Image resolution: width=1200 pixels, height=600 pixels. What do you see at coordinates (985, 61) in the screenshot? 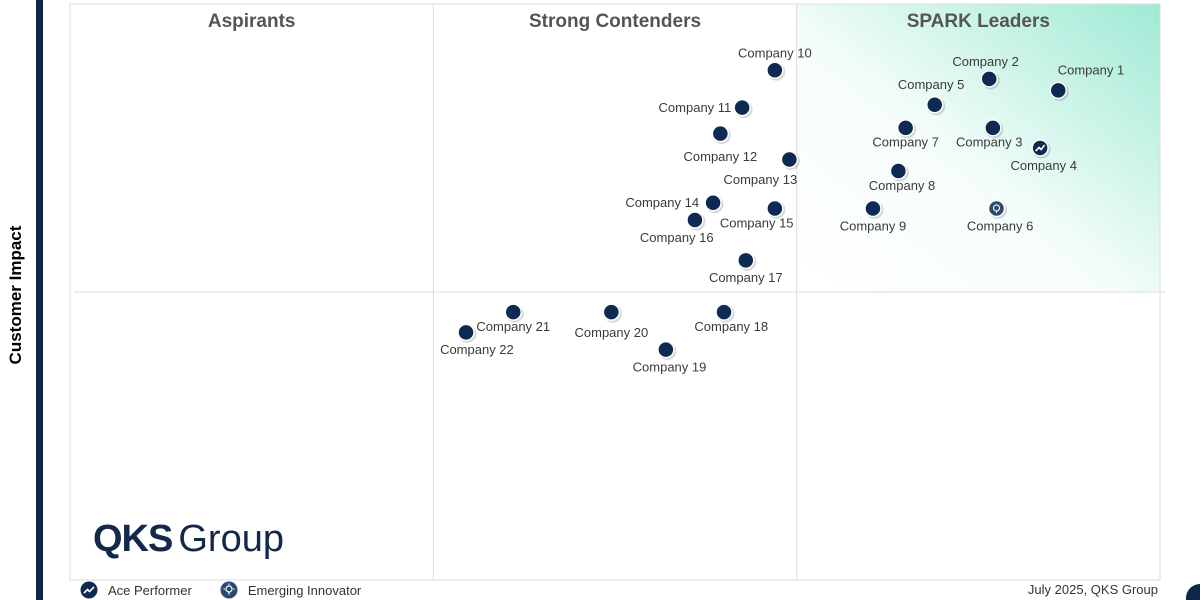
I see `company-label: Company 2` at bounding box center [985, 61].